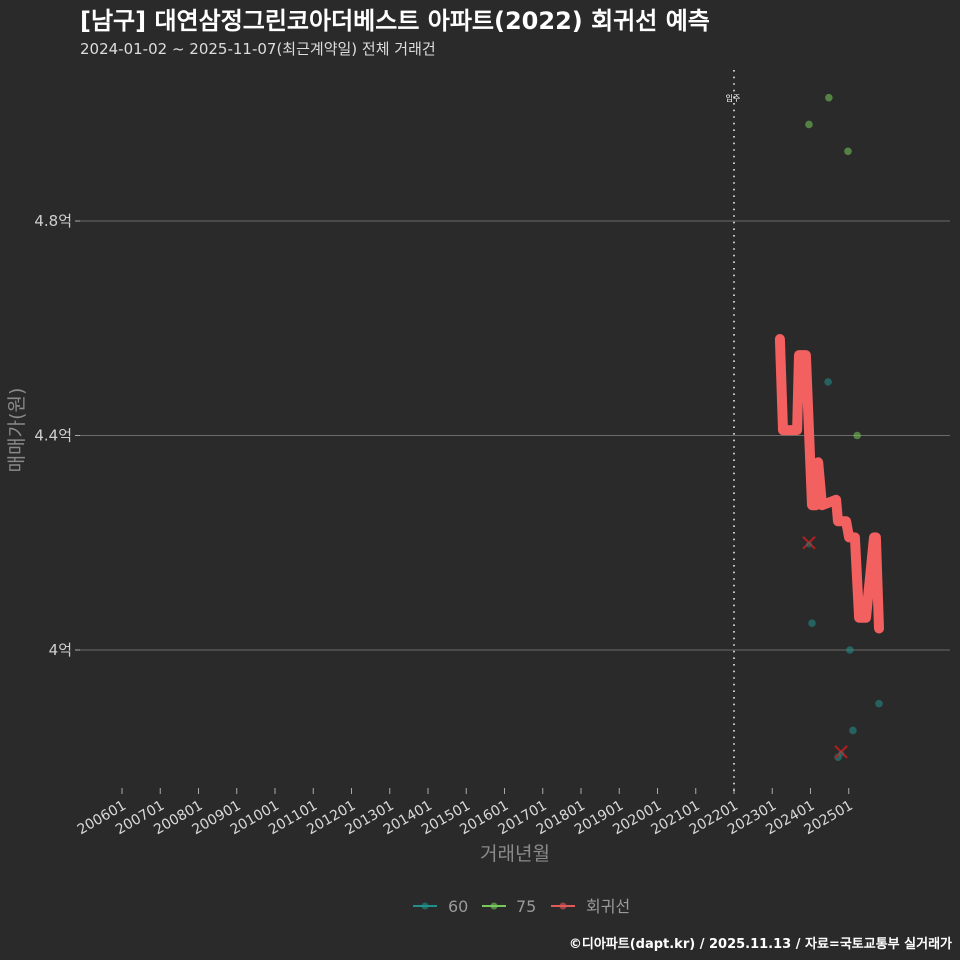 This screenshot has width=960, height=960. What do you see at coordinates (258, 49) in the screenshot?
I see `chart-subtitle: 2024-01-02 ~ 2025-11-07(최근계약일) 전체 거래건` at bounding box center [258, 49].